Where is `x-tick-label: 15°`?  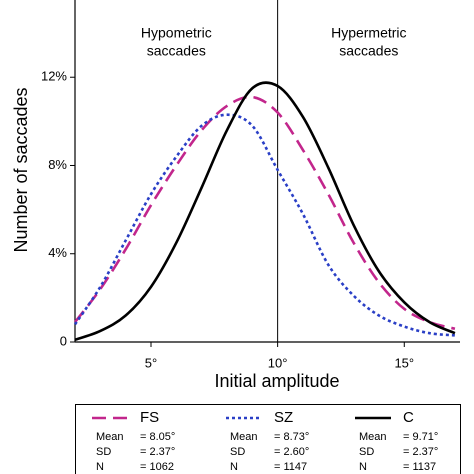 x-tick-label: 15° is located at coordinates (404, 362).